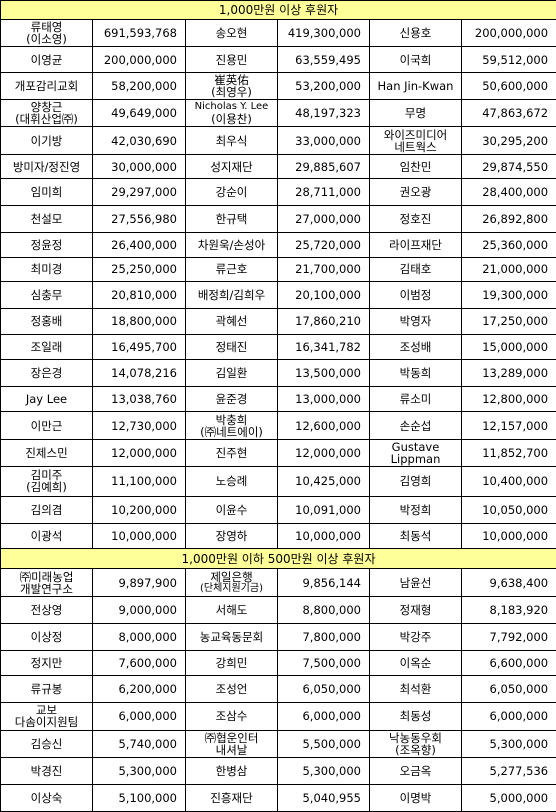 This screenshot has height=812, width=556. What do you see at coordinates (231, 269) in the screenshot?
I see `donor-name-cell: 류근호` at bounding box center [231, 269].